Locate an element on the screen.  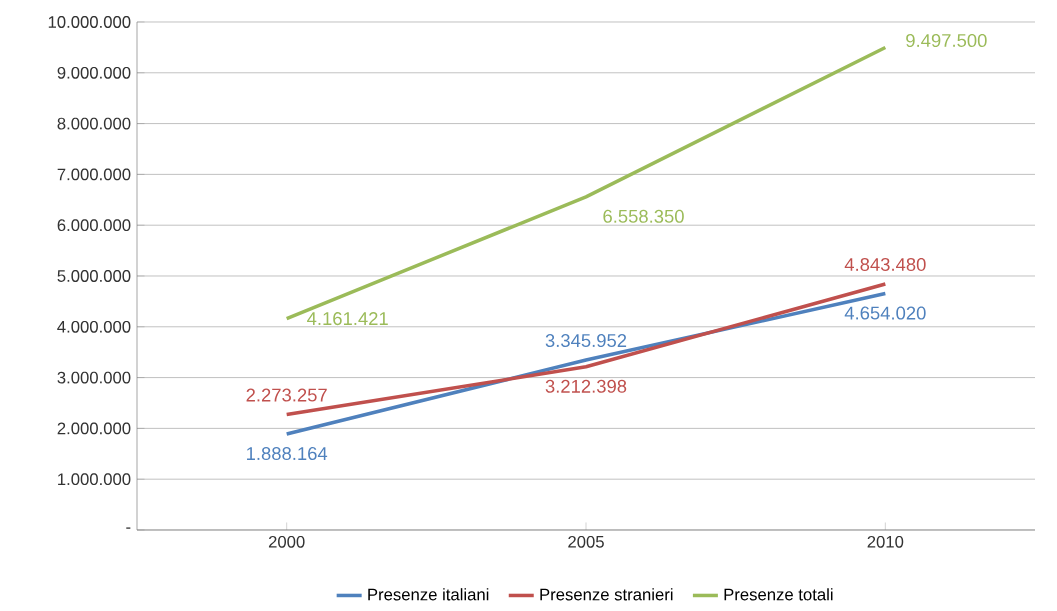
y-tick-label: 6.000.000 is located at coordinates (94, 225).